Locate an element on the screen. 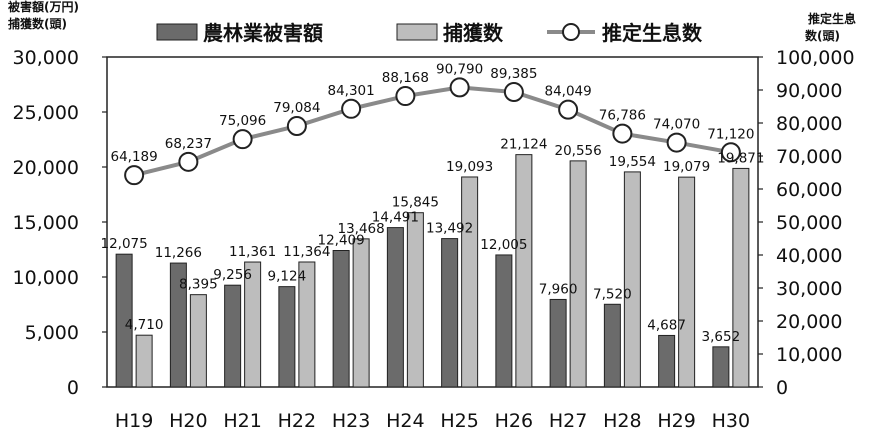 The width and height of the screenshot is (873, 441). population-data-label: 90,790 is located at coordinates (459, 69).